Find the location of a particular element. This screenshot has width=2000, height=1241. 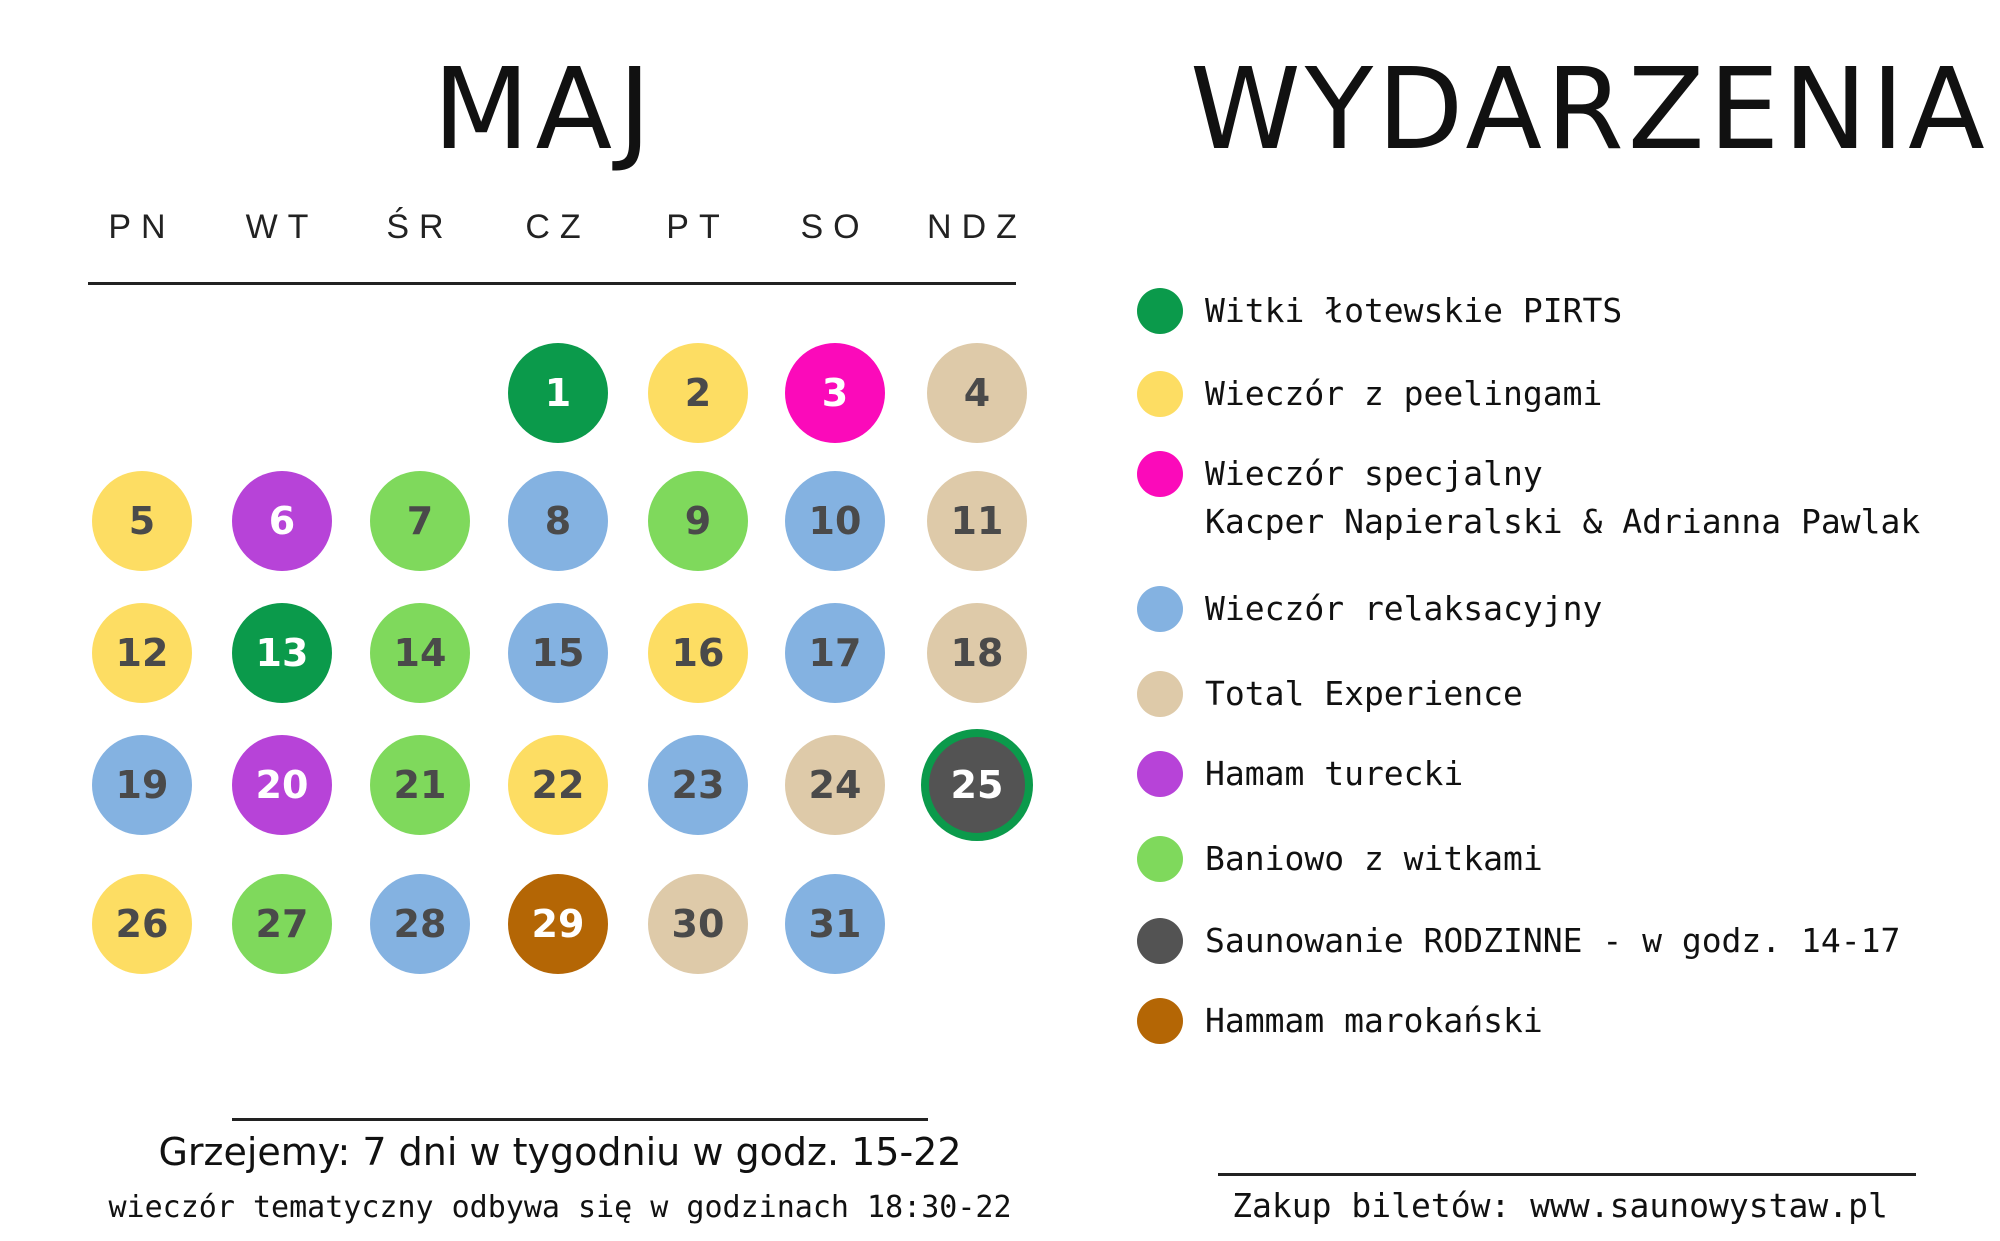

opening-hours: Grzejemy: 7 dni w tygodniu w godz. 15-22 is located at coordinates (560, 1152).